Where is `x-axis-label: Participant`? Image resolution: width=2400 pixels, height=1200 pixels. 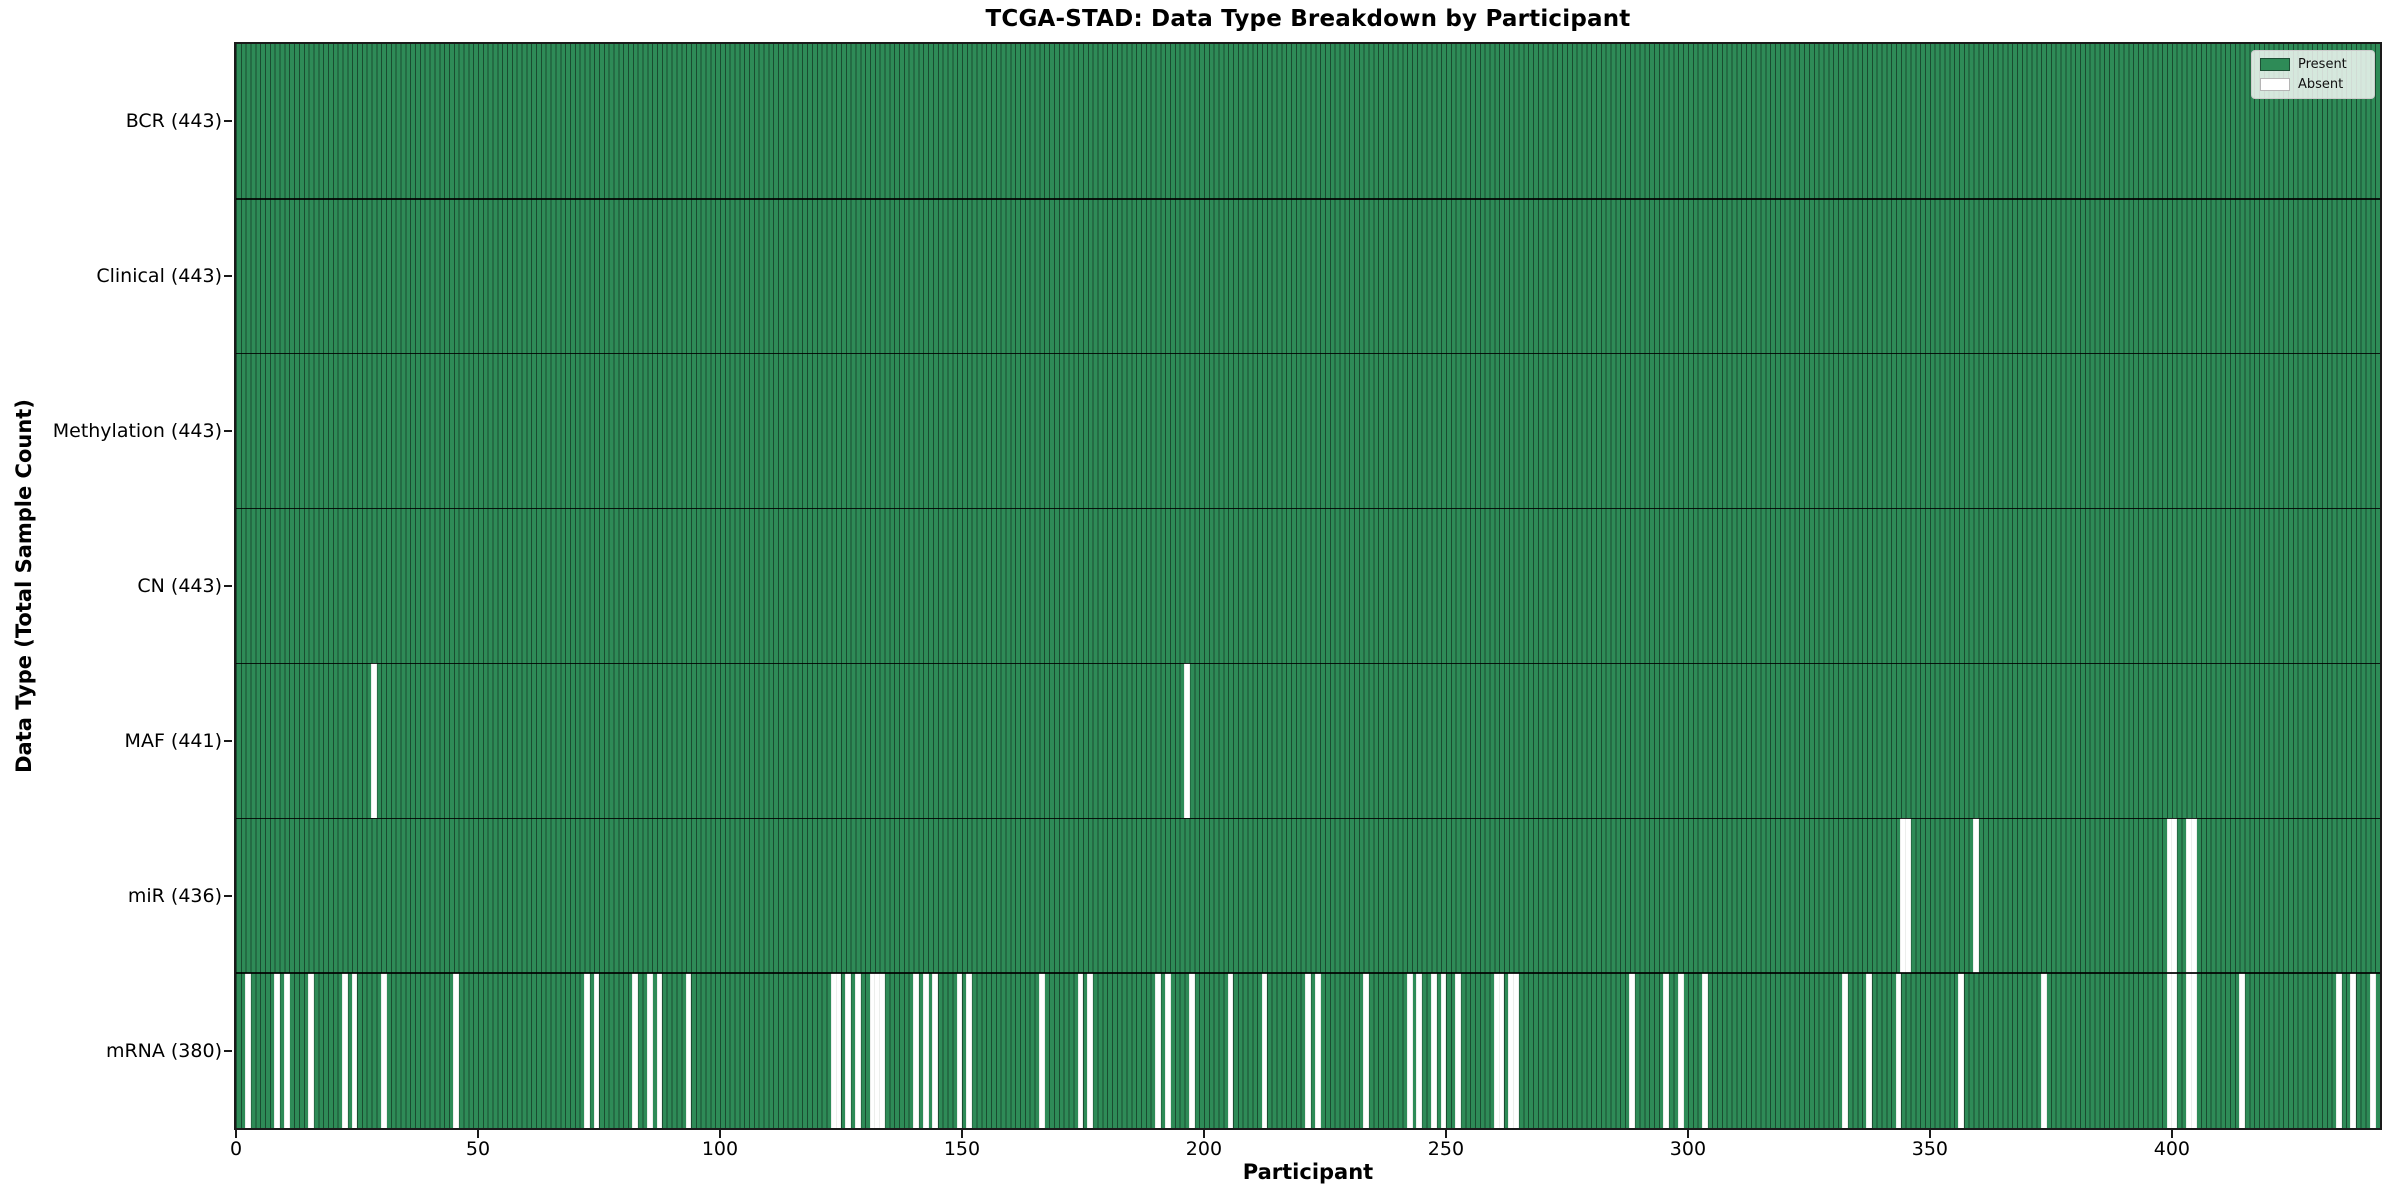 x-axis-label: Participant is located at coordinates (1308, 1172).